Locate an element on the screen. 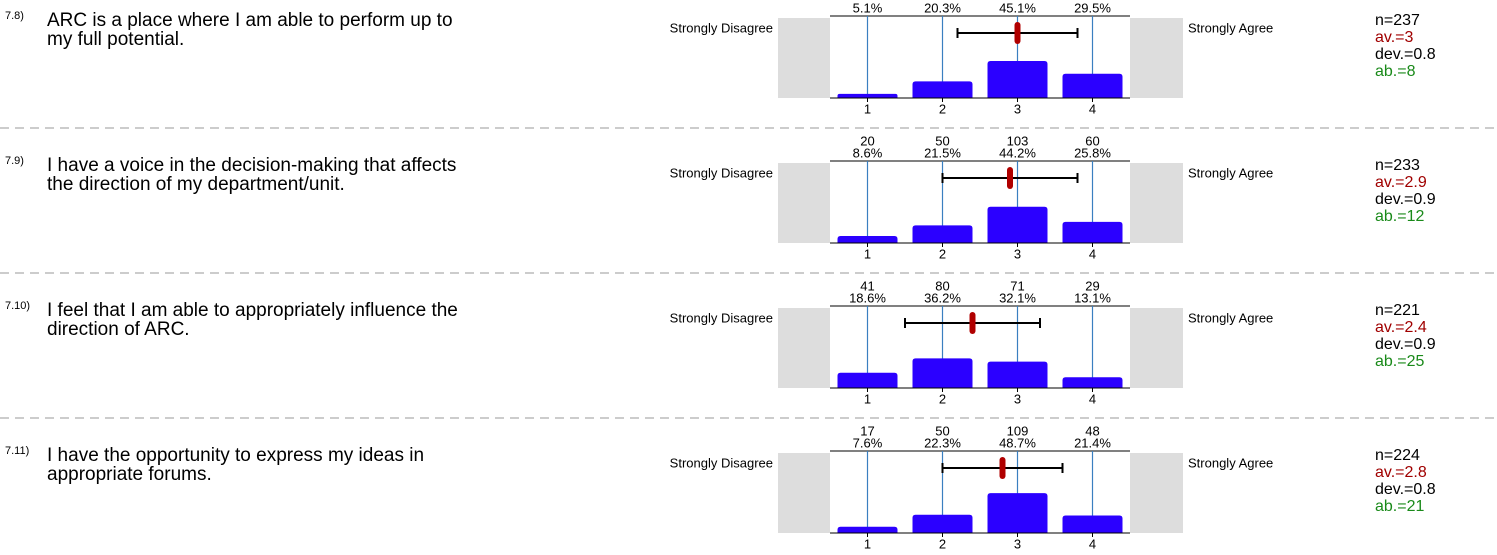 The image size is (1497, 555). stat-n: n=237 is located at coordinates (1397, 20).